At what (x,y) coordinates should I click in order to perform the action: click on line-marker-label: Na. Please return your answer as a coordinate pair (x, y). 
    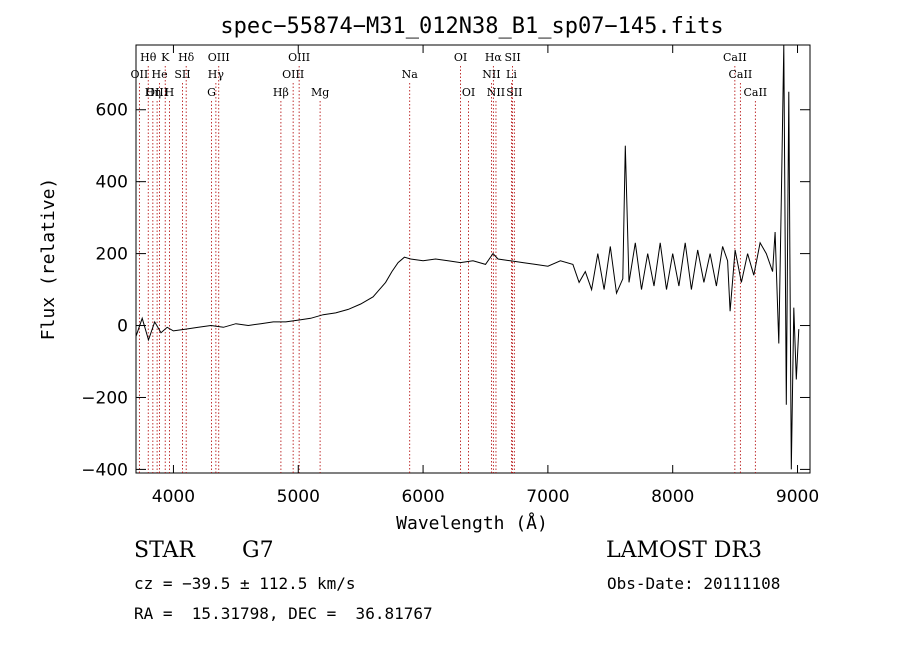
    Looking at the image, I should click on (410, 74).